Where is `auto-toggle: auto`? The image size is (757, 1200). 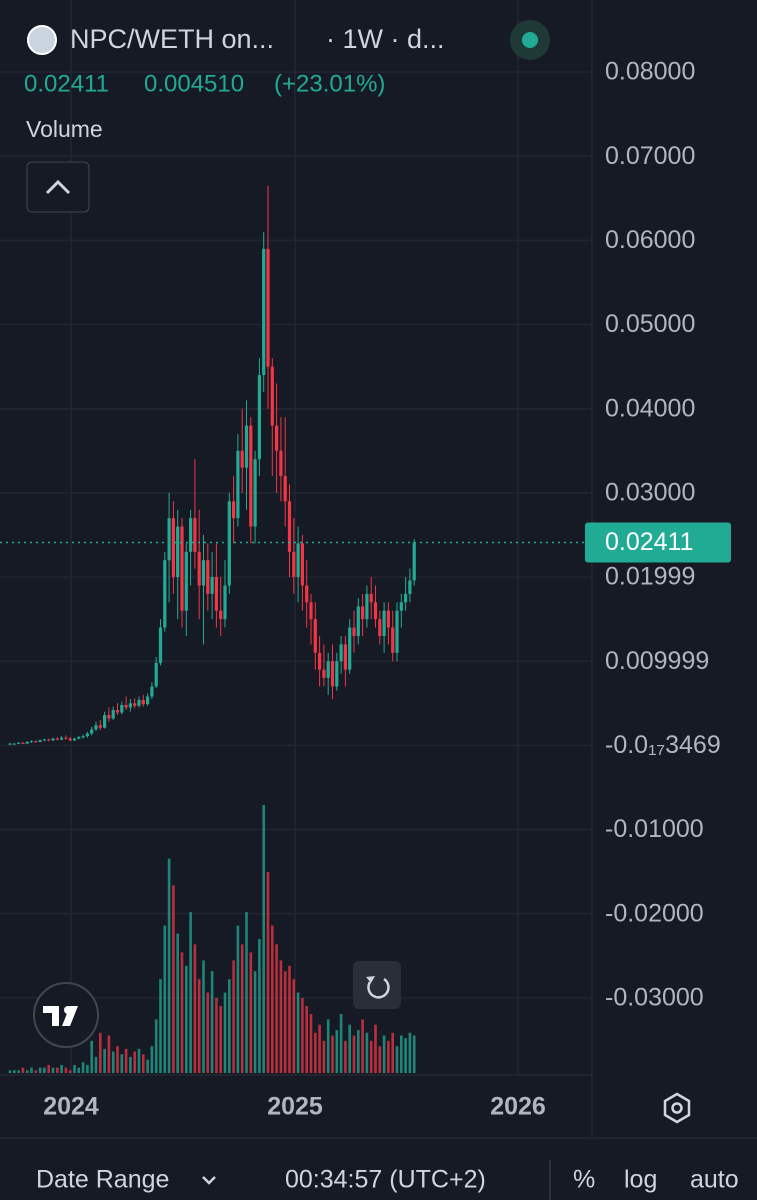
auto-toggle: auto is located at coordinates (714, 1180).